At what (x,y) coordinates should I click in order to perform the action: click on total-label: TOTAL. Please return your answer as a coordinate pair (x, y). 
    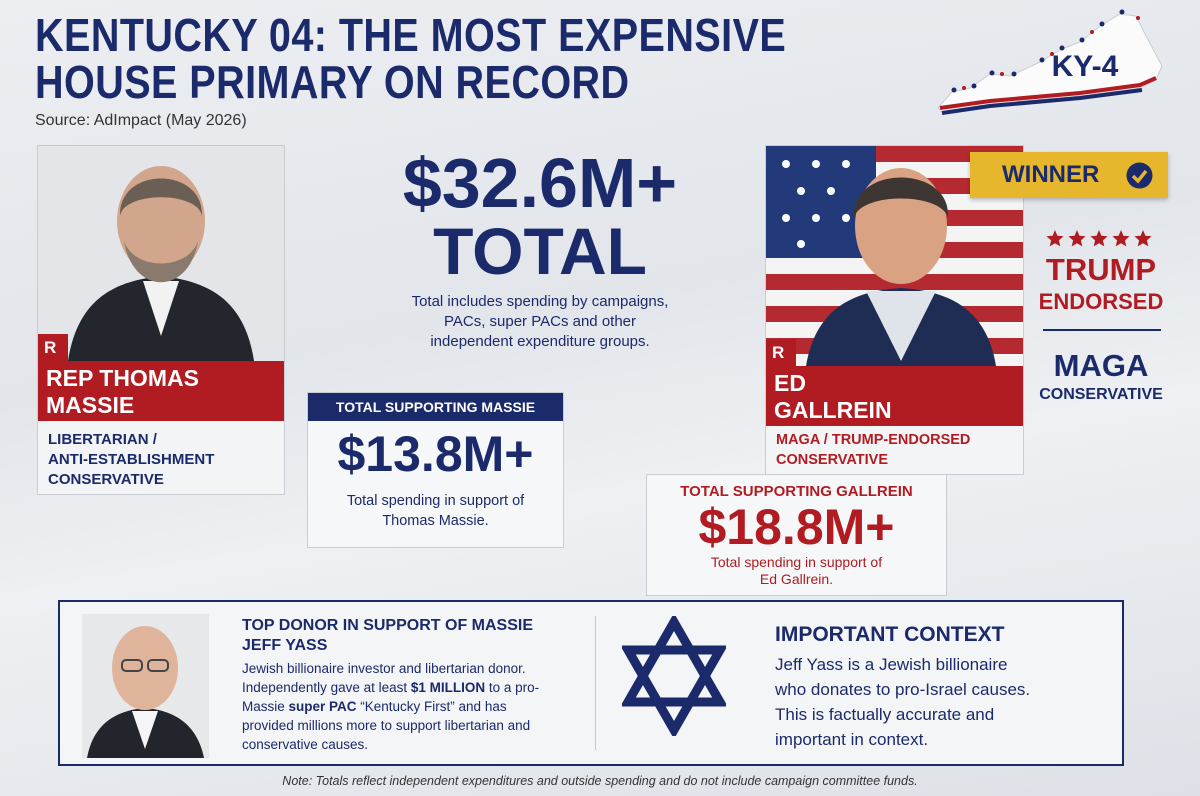
    Looking at the image, I should click on (540, 251).